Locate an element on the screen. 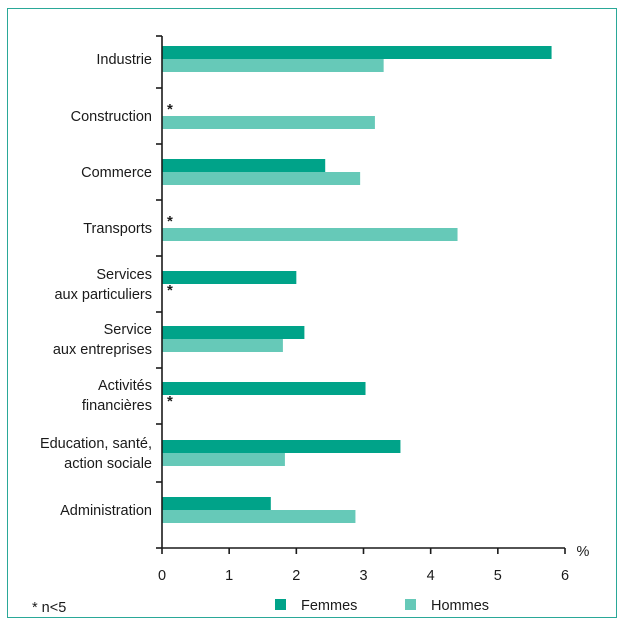  footnote: * n<5 is located at coordinates (49, 608).